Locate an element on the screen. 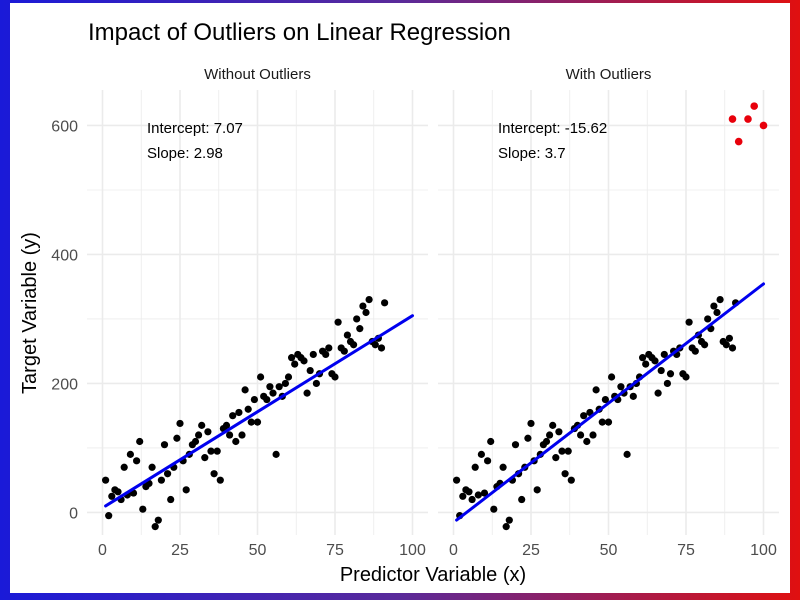  x-tick-label: 75 is located at coordinates (335, 550).